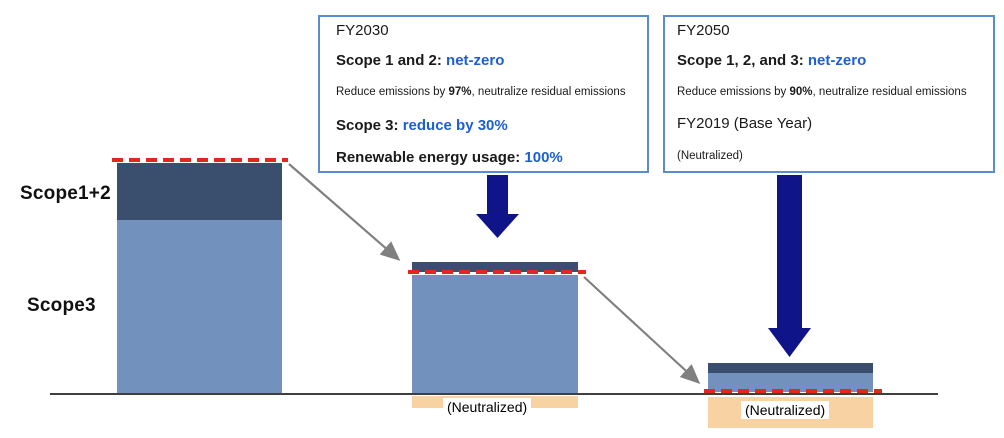 This screenshot has height=438, width=1004. I want to click on fy2050-scope3-segment, so click(790, 382).